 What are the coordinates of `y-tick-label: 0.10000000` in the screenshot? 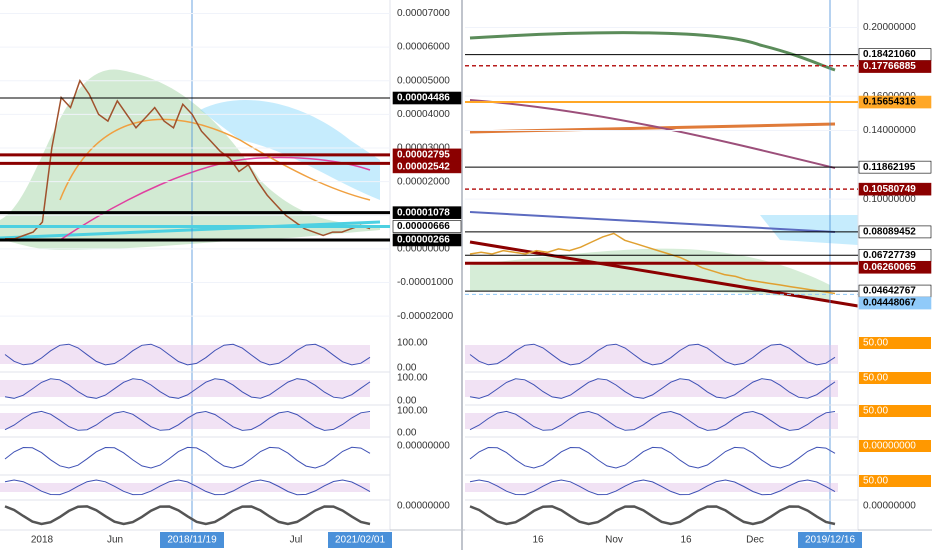 It's located at (889, 199).